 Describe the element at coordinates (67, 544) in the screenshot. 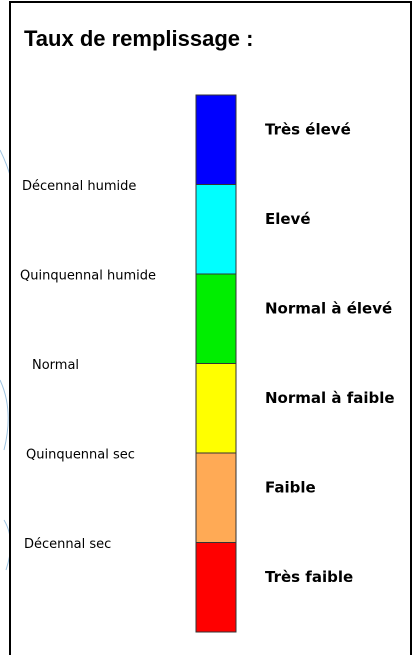

I see `threshold-label: Décennal sec` at that location.